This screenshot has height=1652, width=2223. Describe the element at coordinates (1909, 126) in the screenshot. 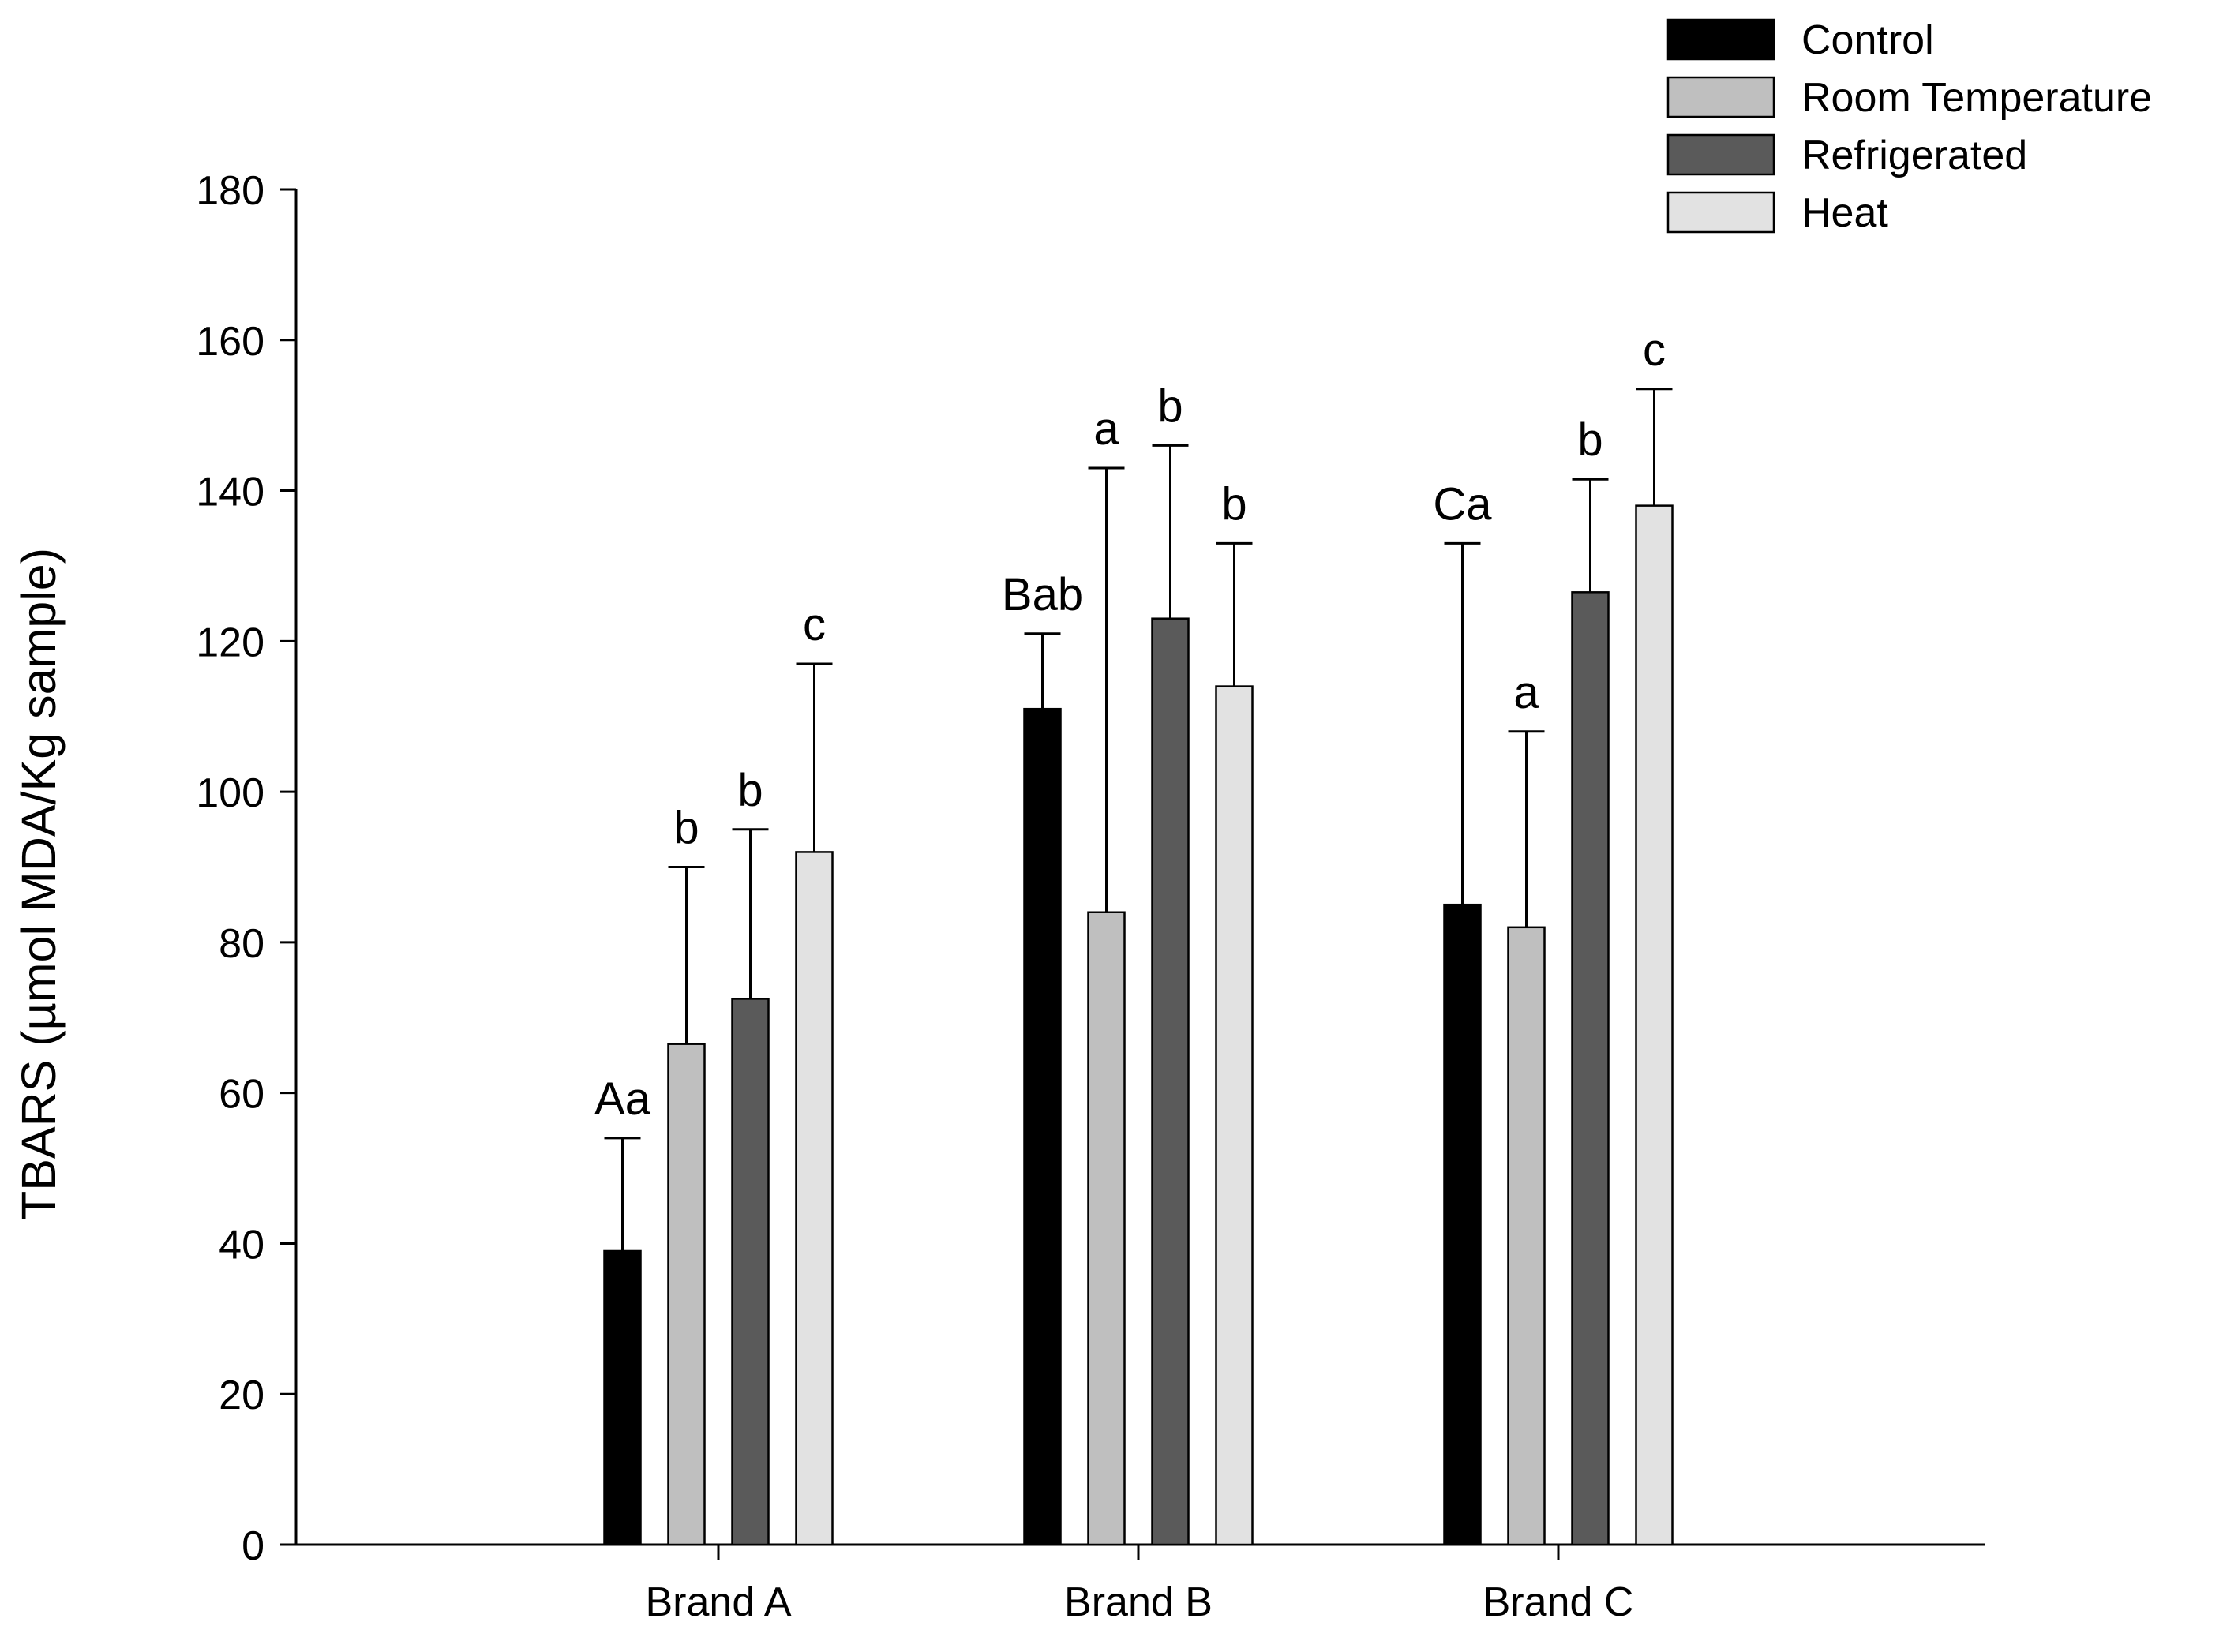

I see `legend: Control Room Temperature Refrigerated Heat` at that location.